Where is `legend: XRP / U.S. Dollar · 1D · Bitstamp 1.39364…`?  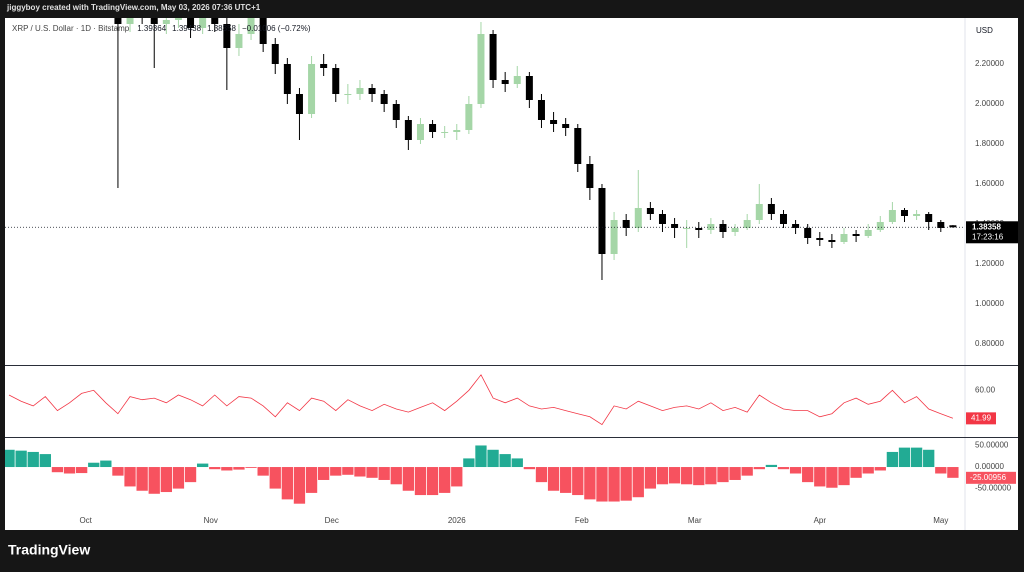
legend: XRP / U.S. Dollar · 1D · Bitstamp 1.39364… is located at coordinates (161, 28).